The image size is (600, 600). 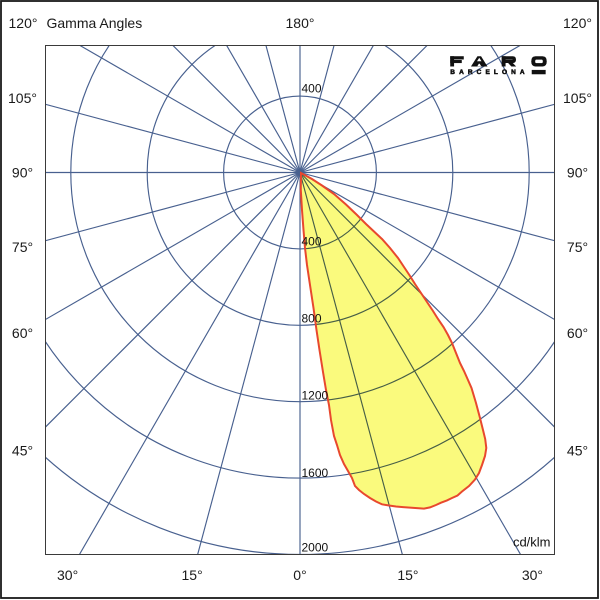 What do you see at coordinates (532, 542) in the screenshot?
I see `svg-text: cd/klm` at bounding box center [532, 542].